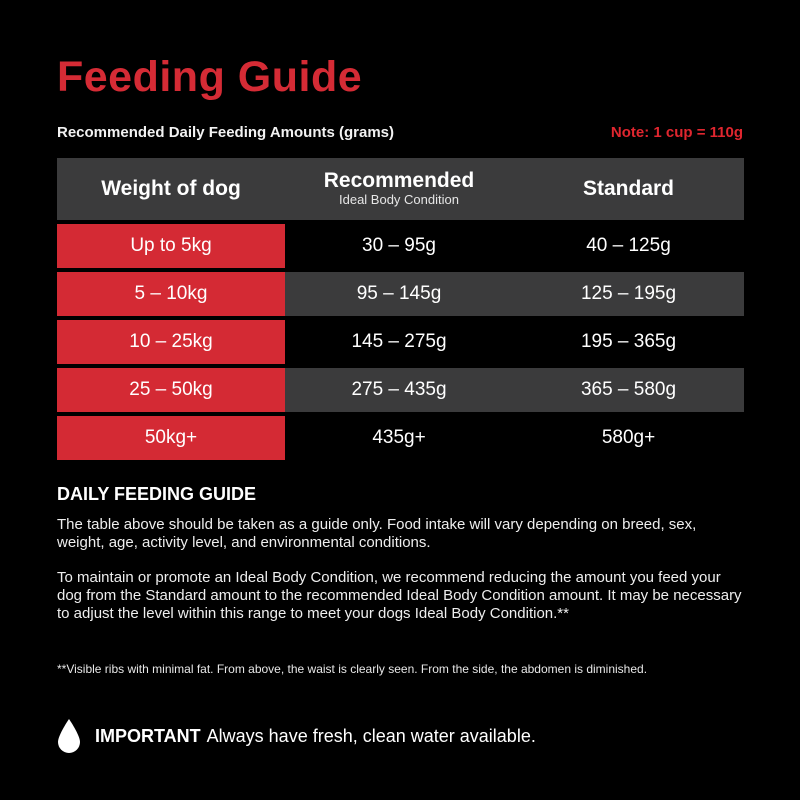 The height and width of the screenshot is (800, 800). What do you see at coordinates (171, 188) in the screenshot?
I see `header-weight: Weight of dog` at bounding box center [171, 188].